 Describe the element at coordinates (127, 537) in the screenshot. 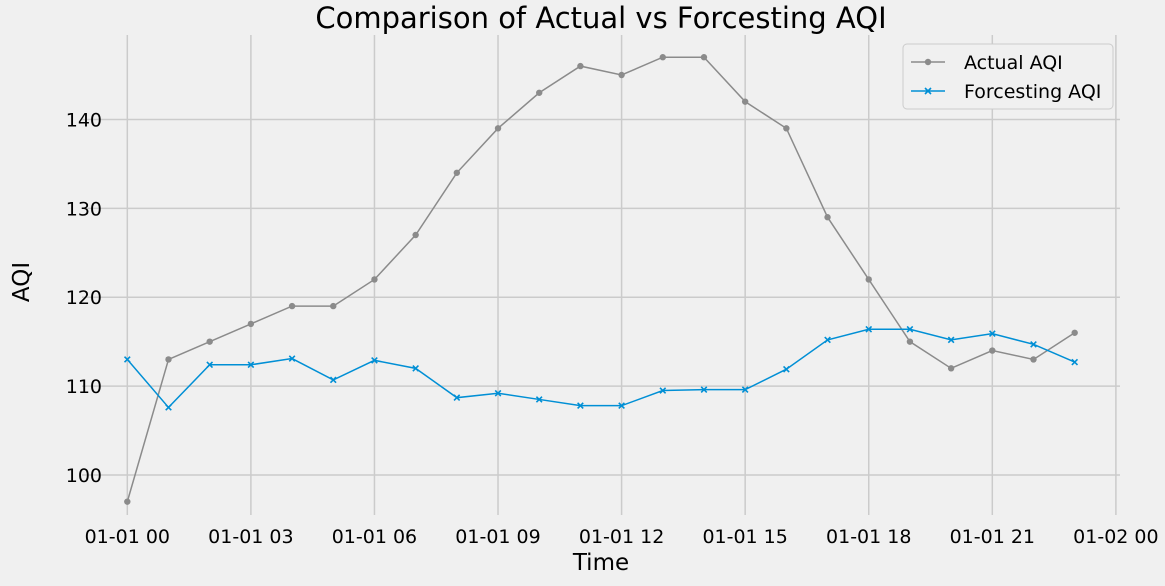

I see `x-tick-label: 01-01 00` at that location.